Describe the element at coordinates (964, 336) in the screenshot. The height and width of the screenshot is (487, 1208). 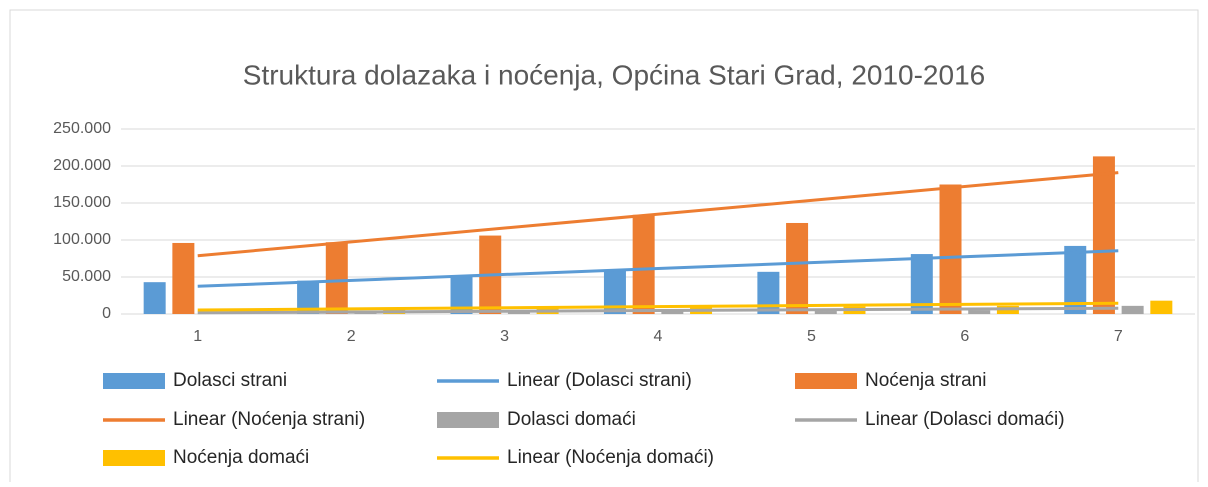
I see `x-tick-label: 6` at that location.